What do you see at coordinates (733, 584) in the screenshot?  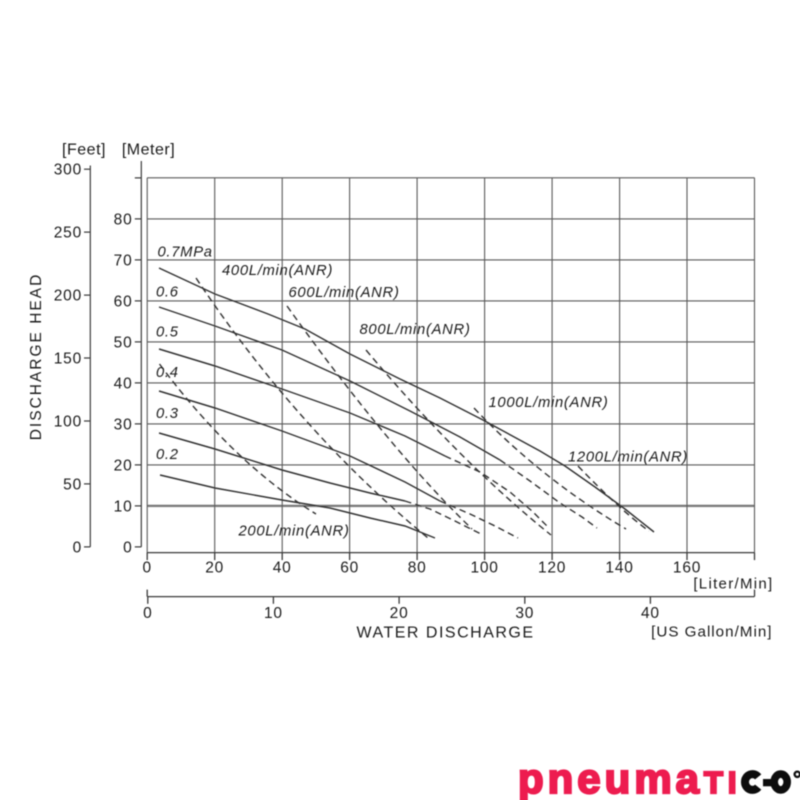 I see `svg-text: [Liter/Min]` at bounding box center [733, 584].